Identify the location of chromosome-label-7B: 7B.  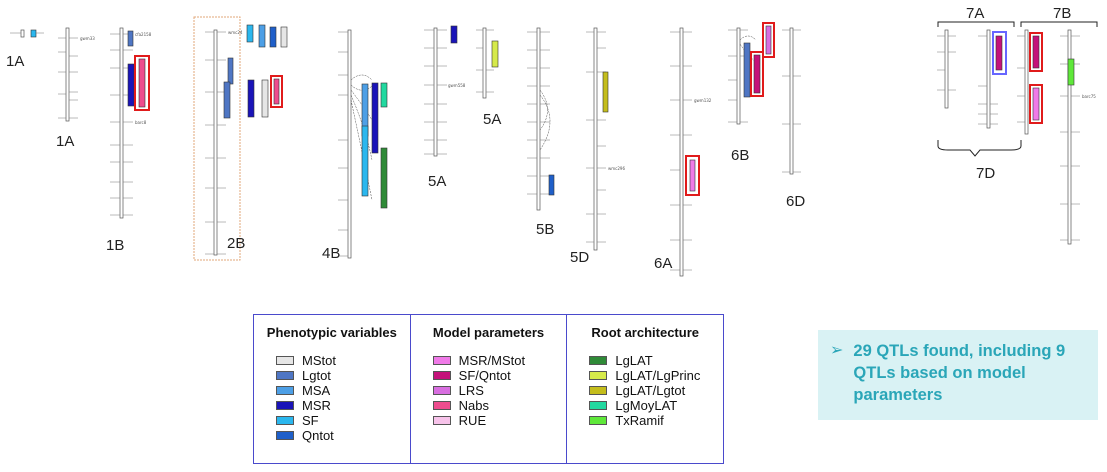
(1062, 13).